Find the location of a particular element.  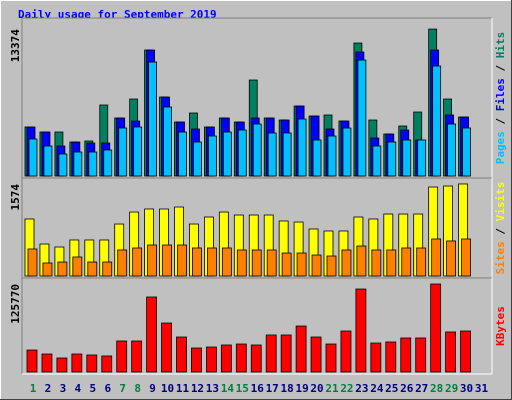

x-tick-label: 21 is located at coordinates (332, 388).